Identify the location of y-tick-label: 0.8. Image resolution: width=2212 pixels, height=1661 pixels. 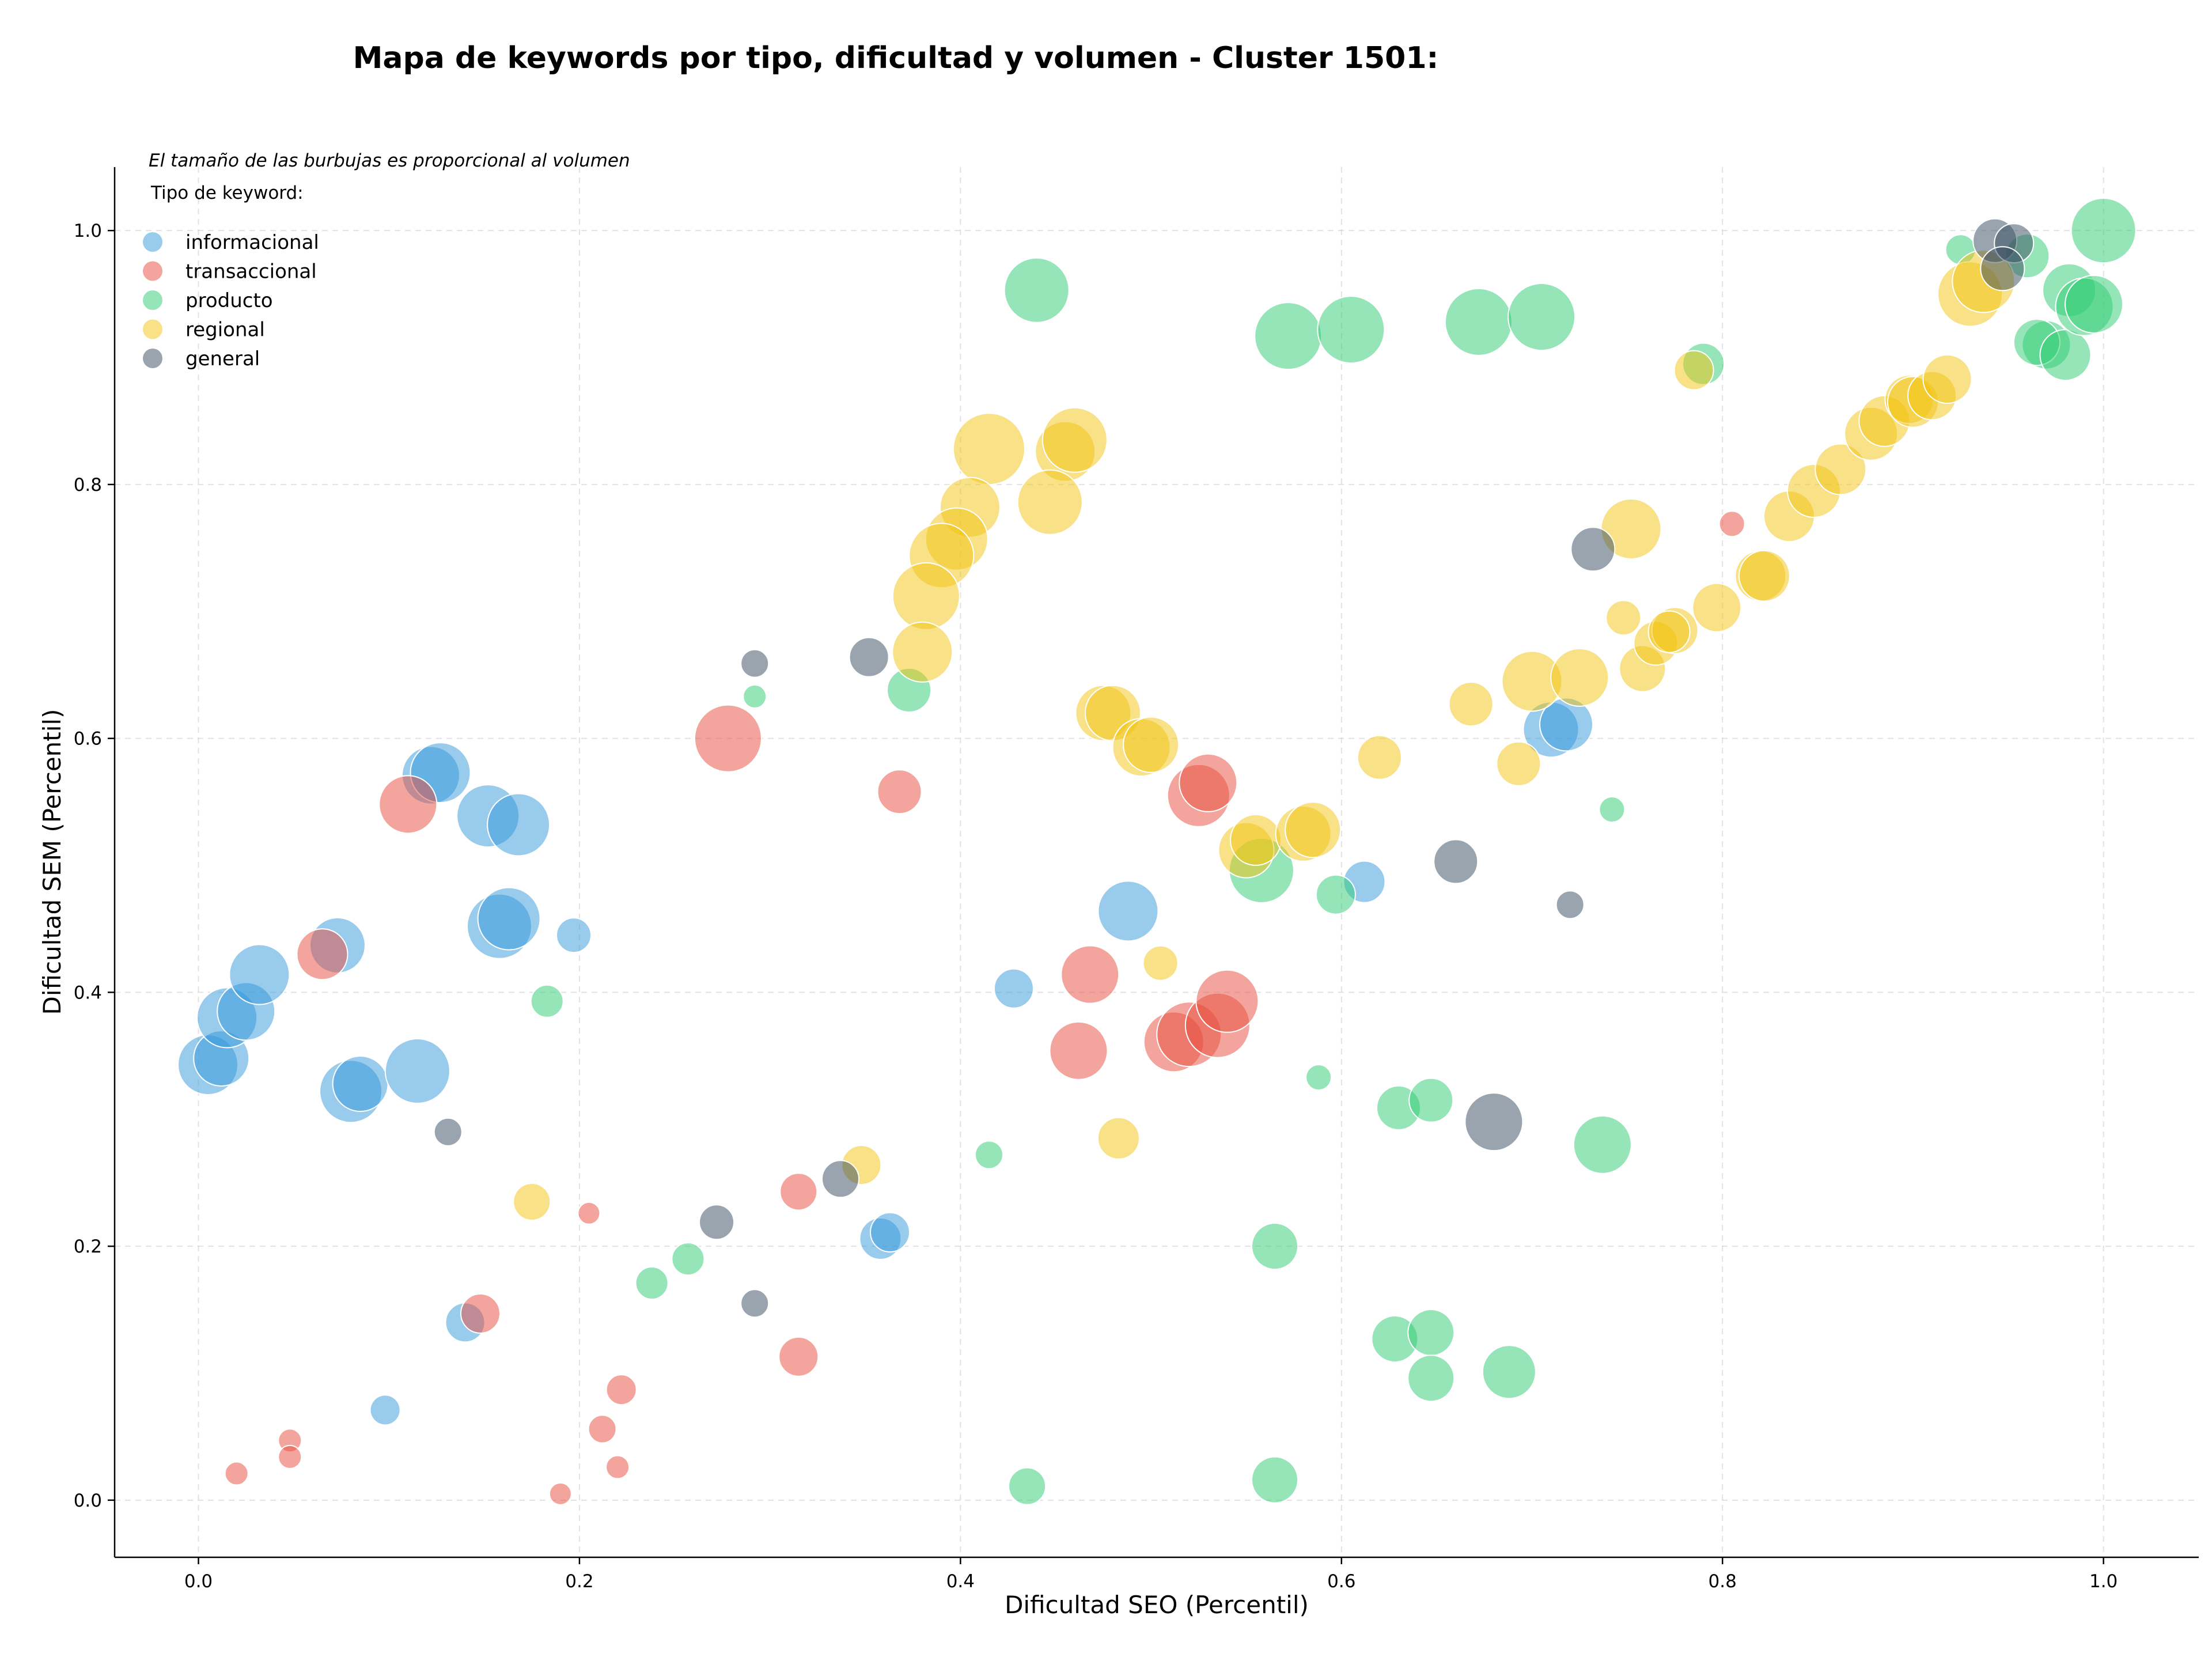
(88, 485).